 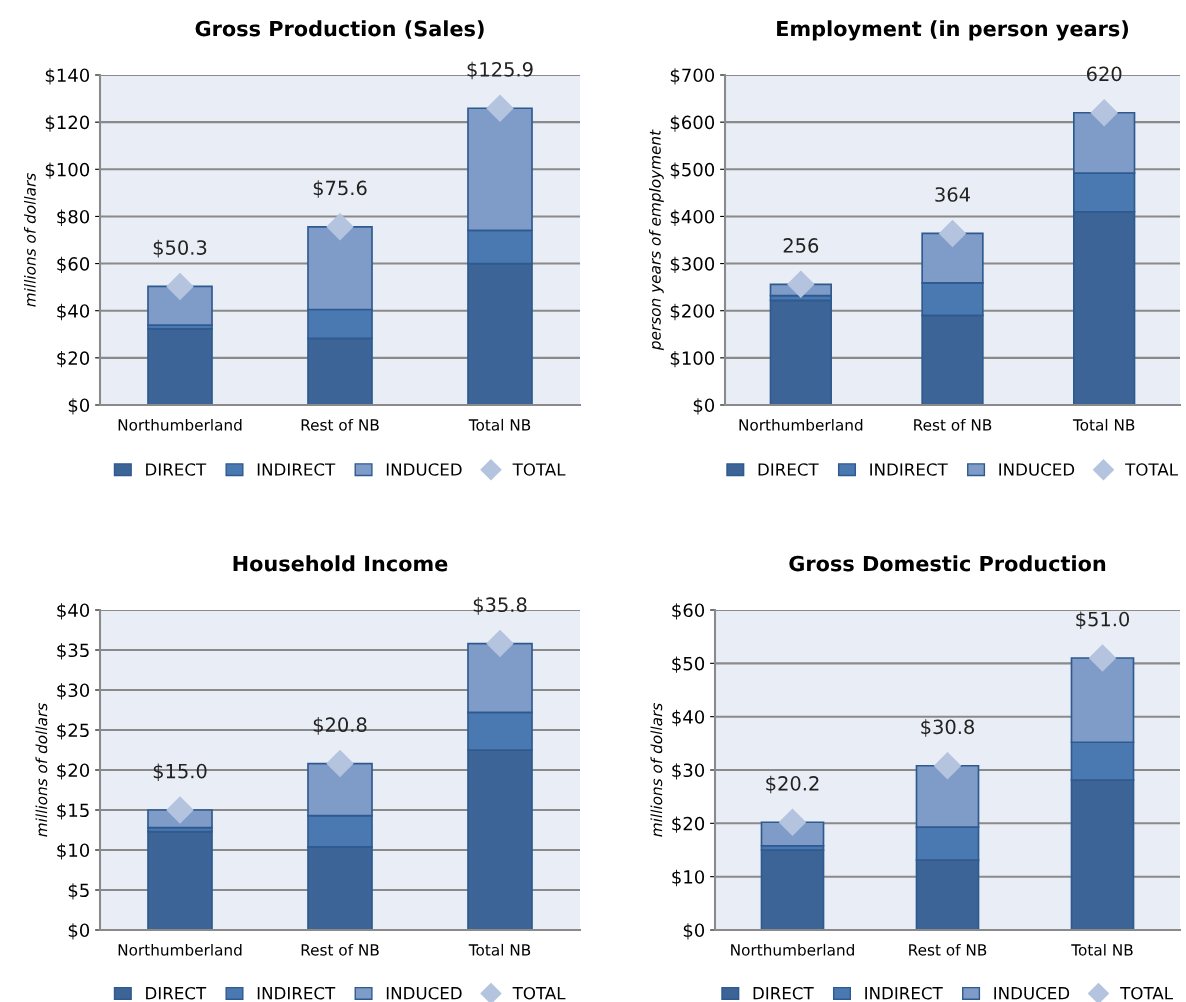 What do you see at coordinates (692, 123) in the screenshot?
I see `y-tick-label: $600` at bounding box center [692, 123].